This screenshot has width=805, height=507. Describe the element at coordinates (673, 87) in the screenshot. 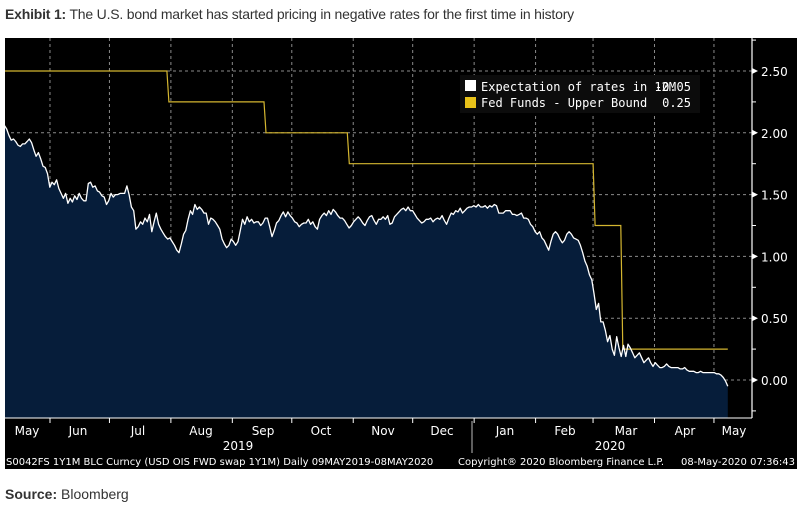

I see `legend-value-expectation: -0.05` at that location.